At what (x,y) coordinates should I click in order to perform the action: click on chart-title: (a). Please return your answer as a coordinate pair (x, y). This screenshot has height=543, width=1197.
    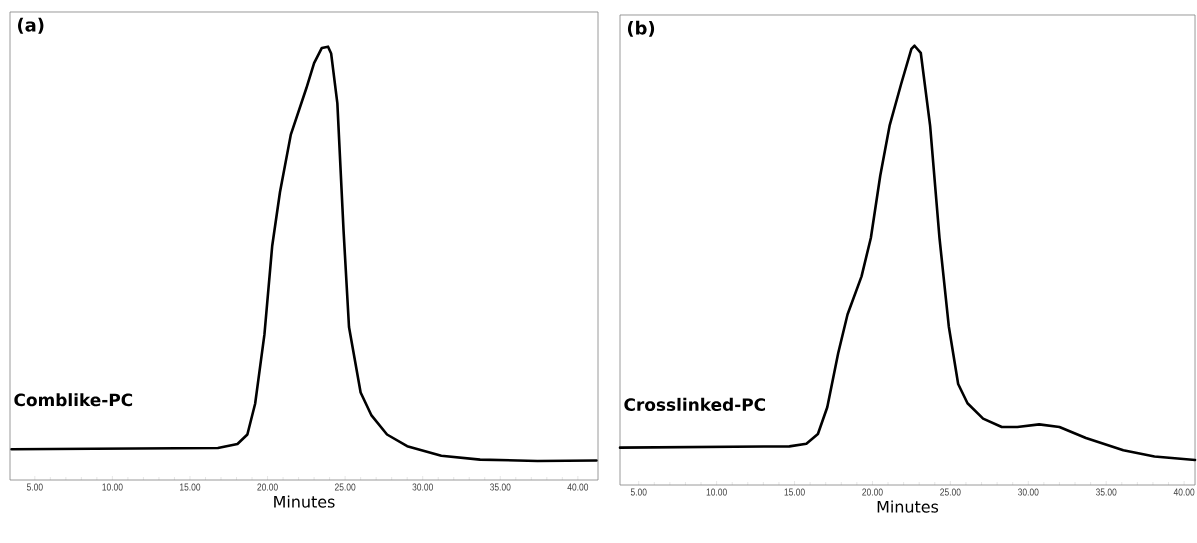
    Looking at the image, I should click on (31, 25).